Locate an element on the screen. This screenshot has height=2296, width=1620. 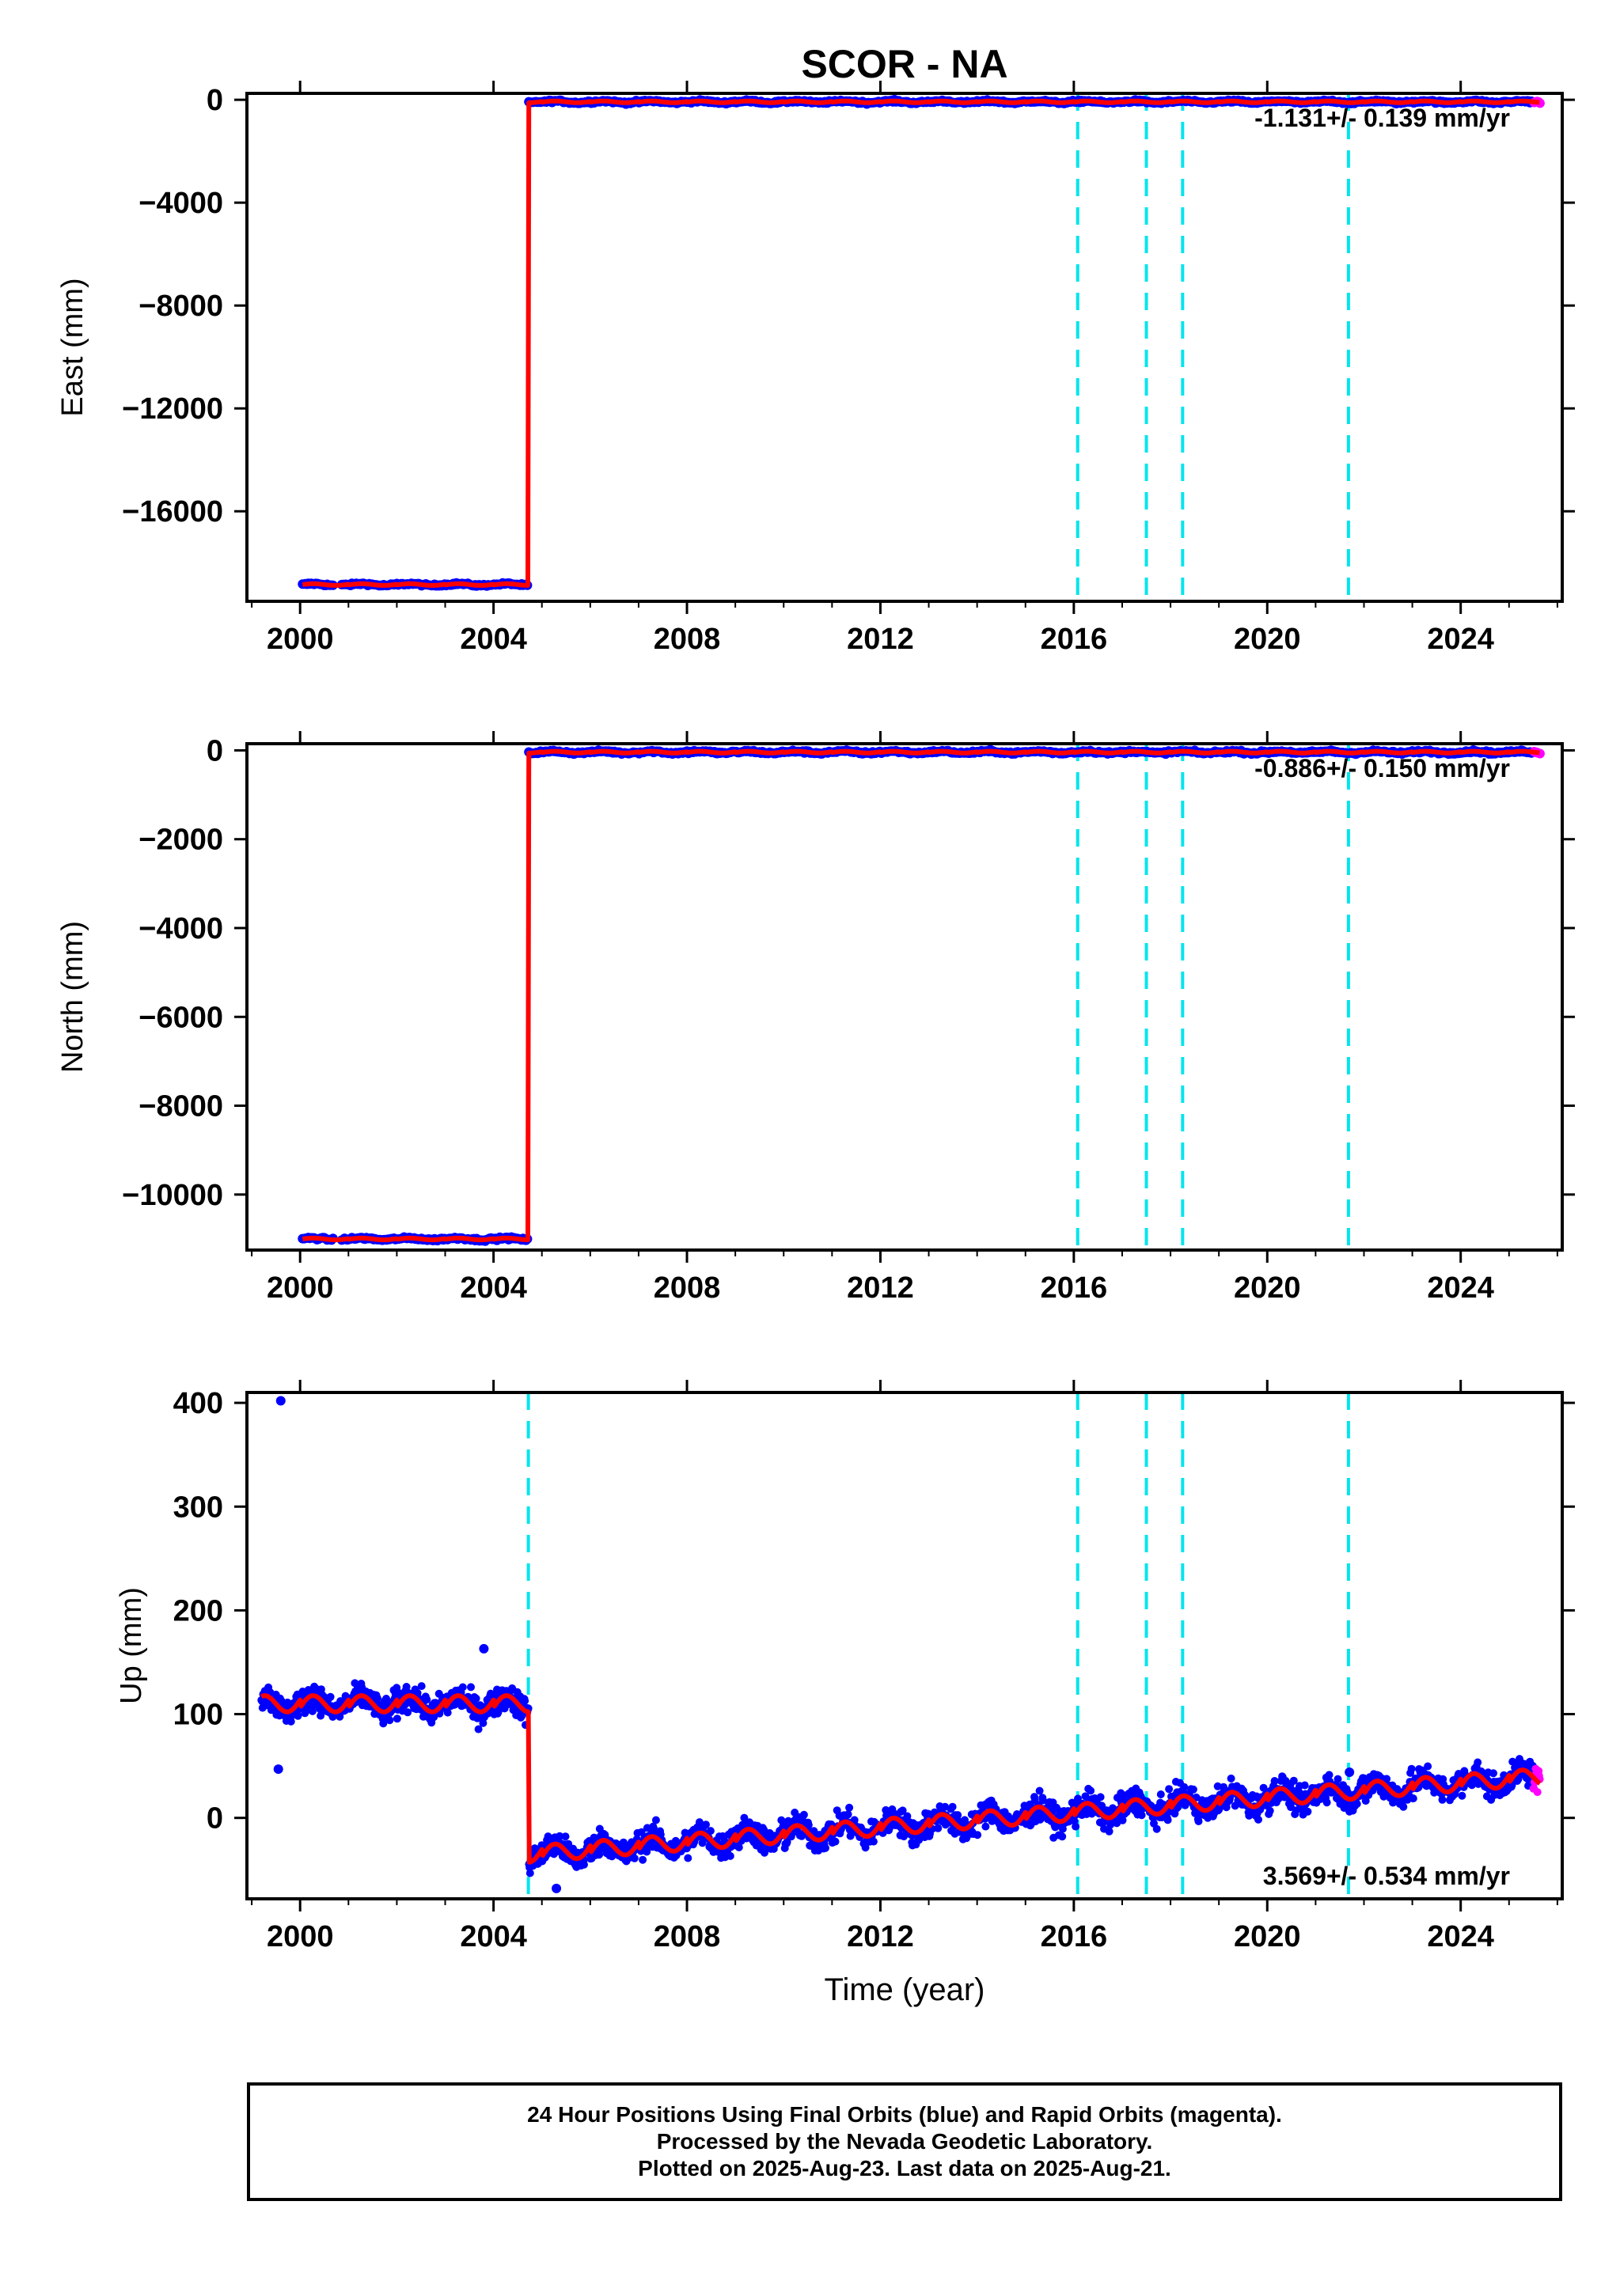
chart-title: SCOR - NA is located at coordinates (904, 64).